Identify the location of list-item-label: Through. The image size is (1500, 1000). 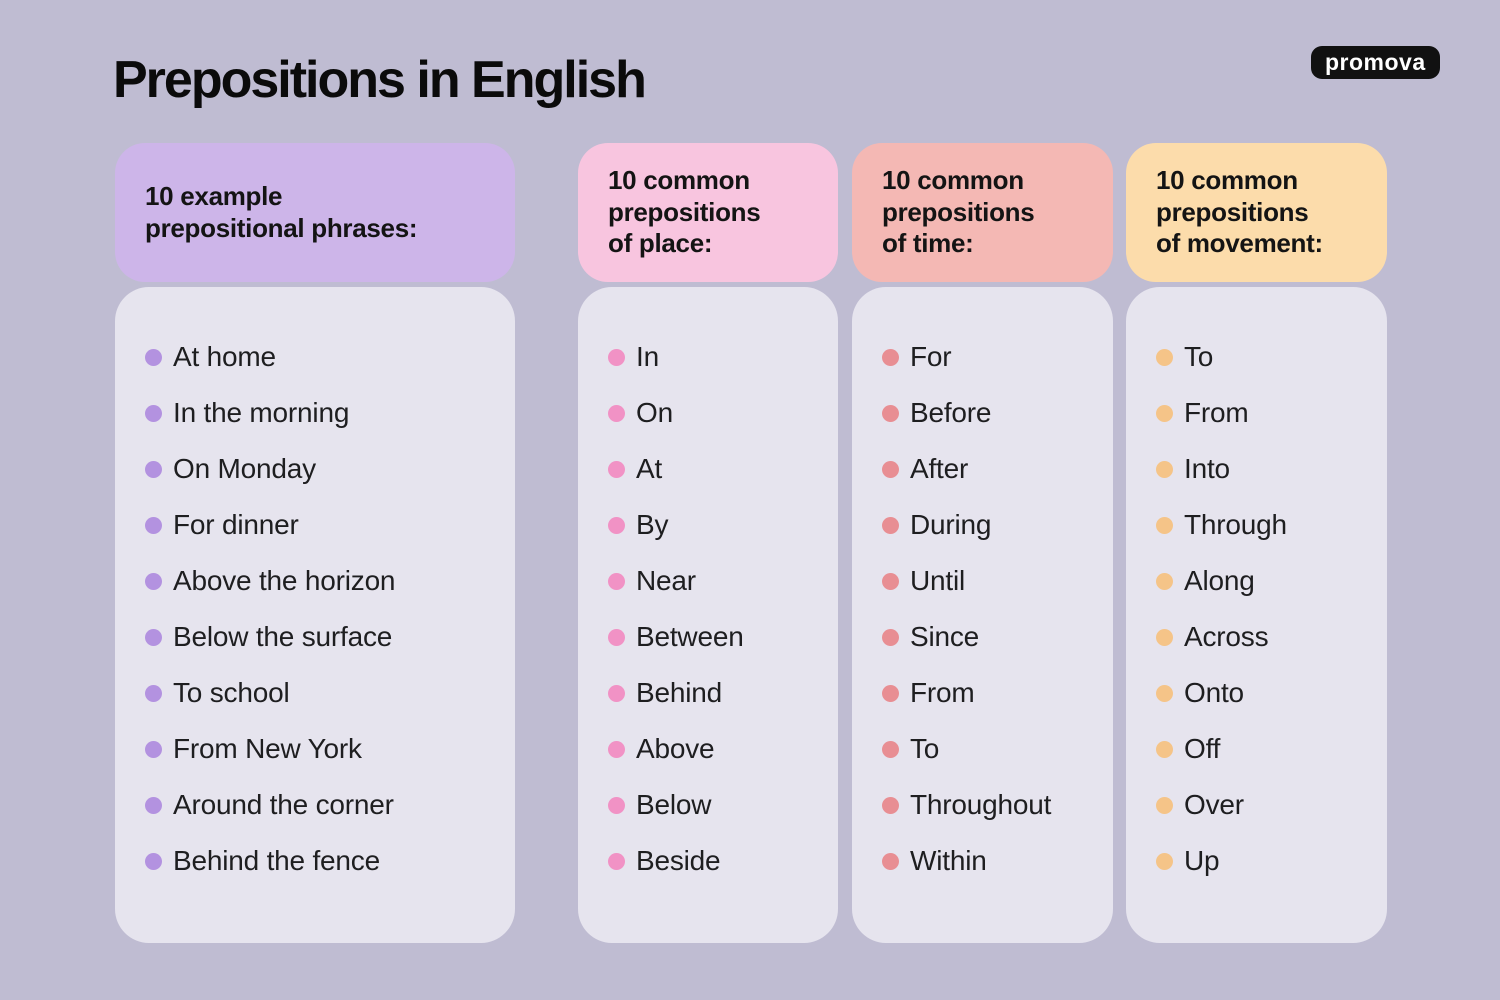
(1235, 524).